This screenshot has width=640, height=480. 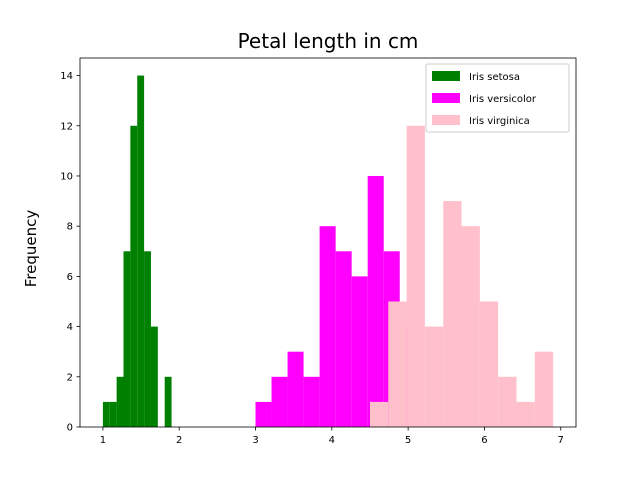 What do you see at coordinates (503, 99) in the screenshot?
I see `legend-entry-label: Iris versicolor` at bounding box center [503, 99].